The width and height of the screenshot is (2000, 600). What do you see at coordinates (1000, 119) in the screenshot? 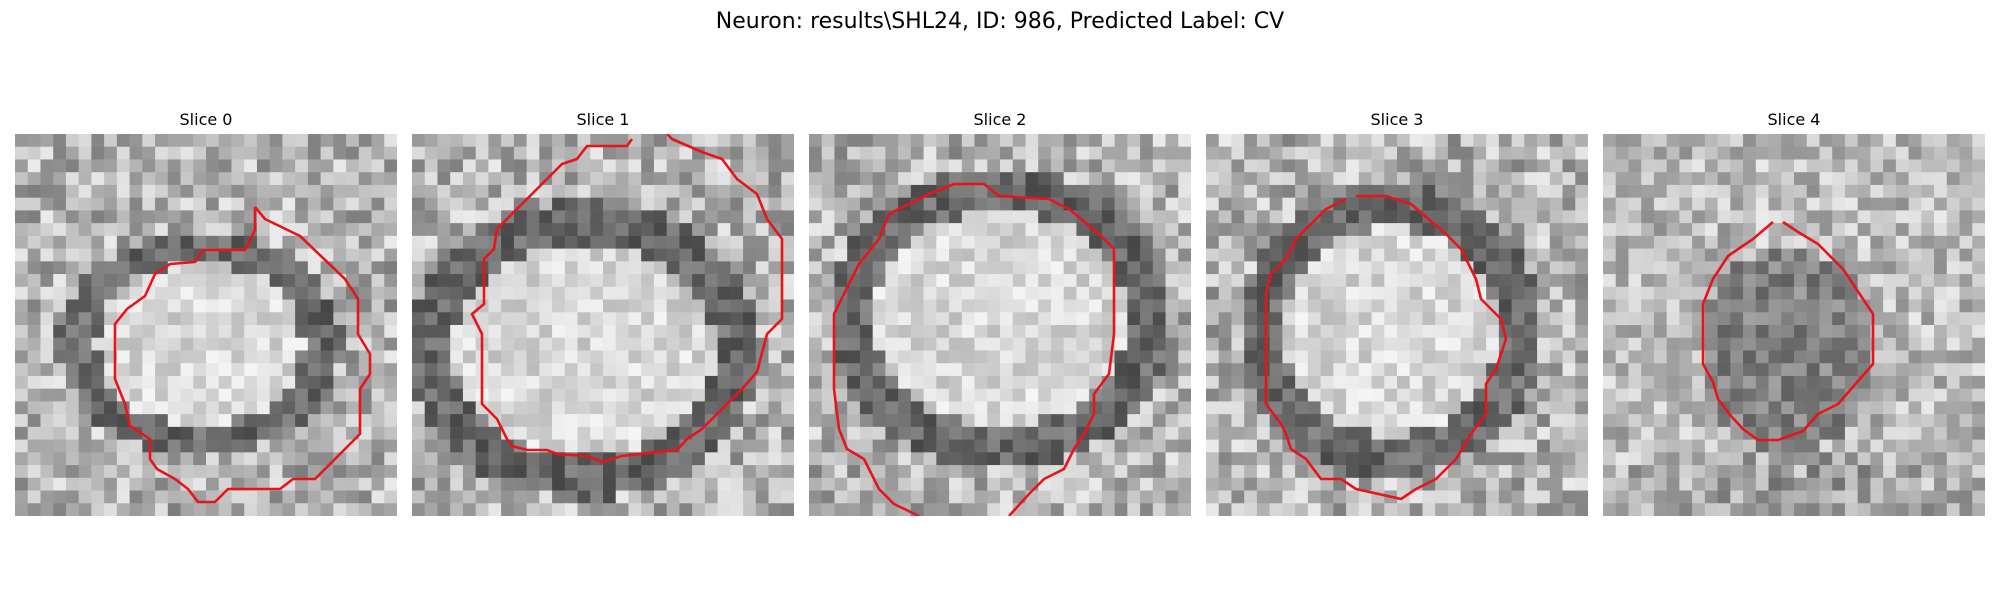
I see `slice-title-2: Slice 2` at bounding box center [1000, 119].